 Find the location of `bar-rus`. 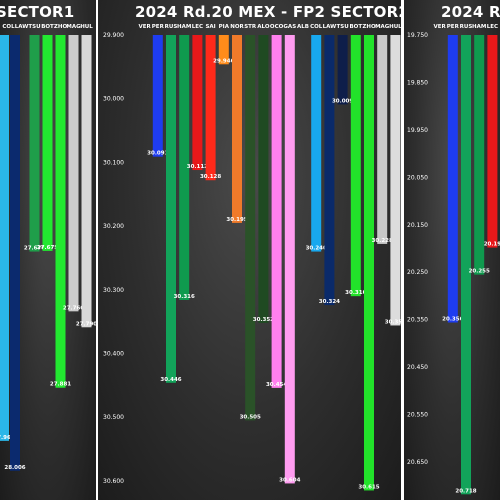

bar-rus is located at coordinates (466, 265).